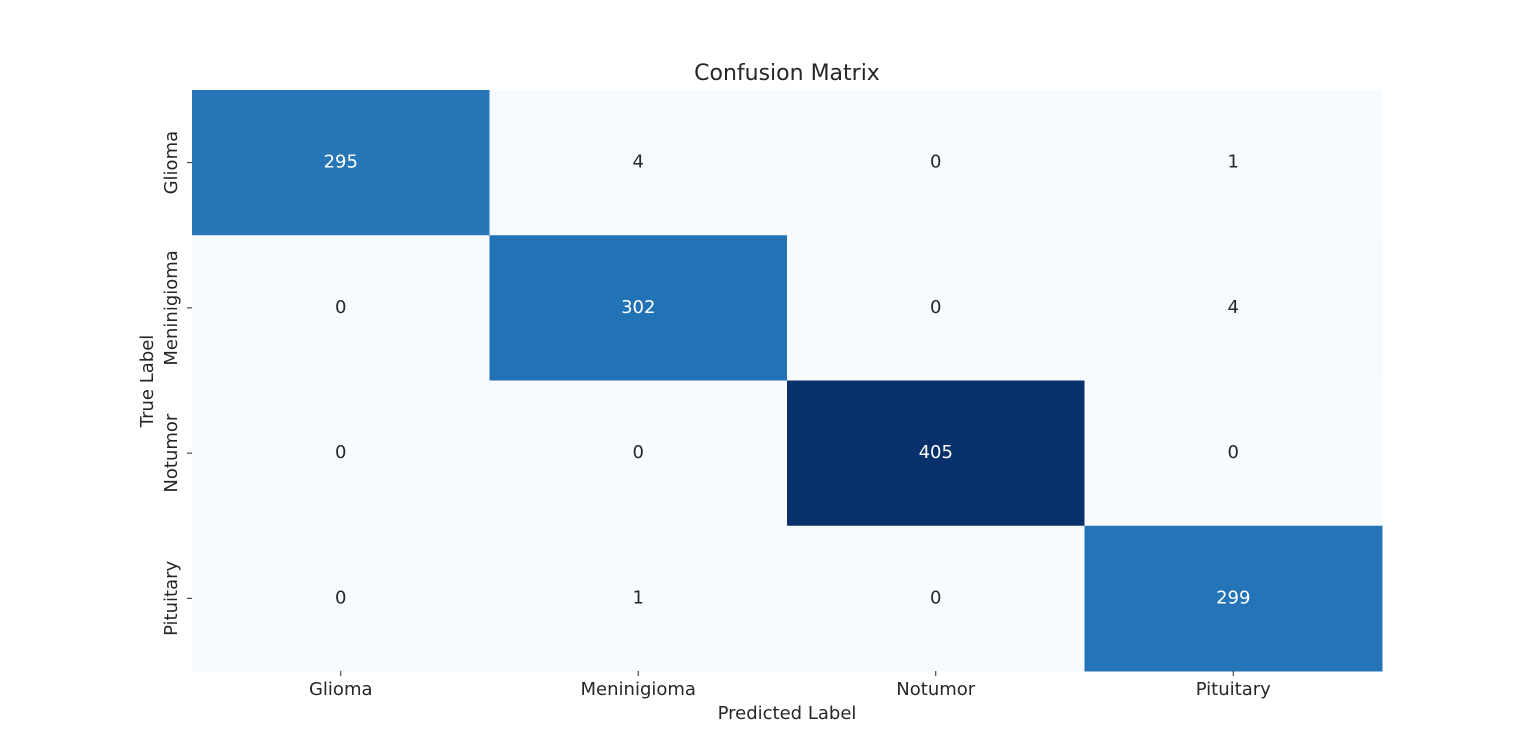 This screenshot has width=1536, height=754. I want to click on heatmap-cell-r0-c0, so click(341, 163).